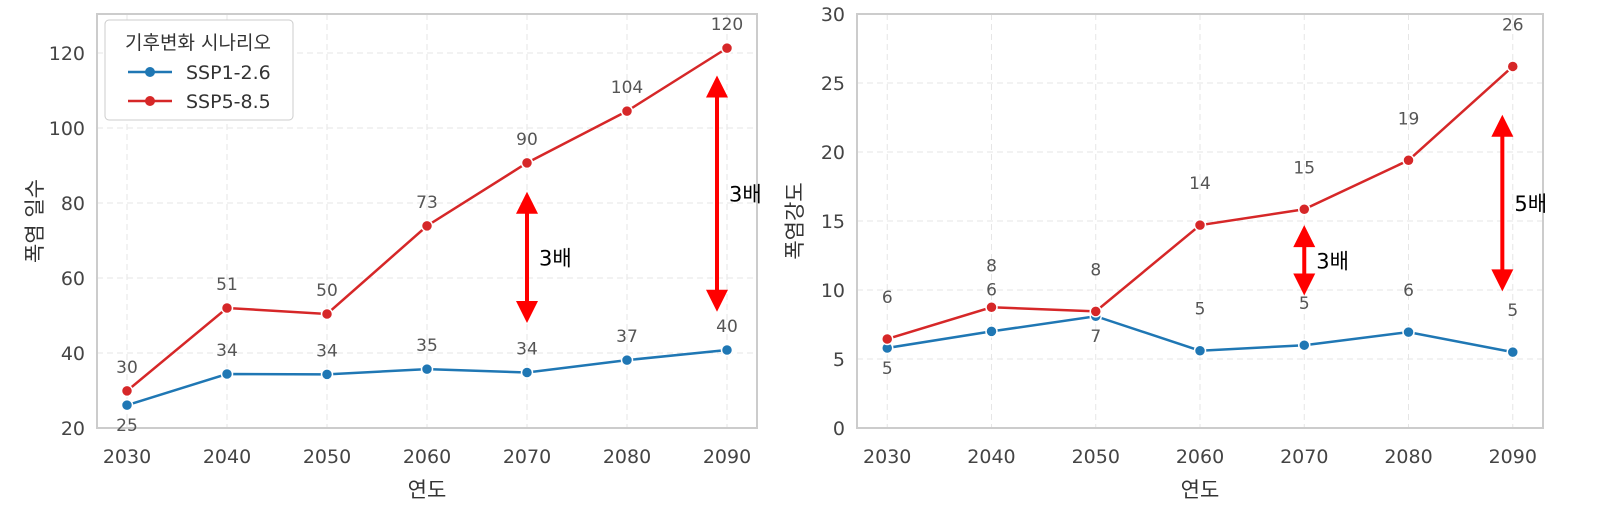 This screenshot has height=522, width=1600. What do you see at coordinates (1409, 119) in the screenshot?
I see `data-label: 19` at bounding box center [1409, 119].